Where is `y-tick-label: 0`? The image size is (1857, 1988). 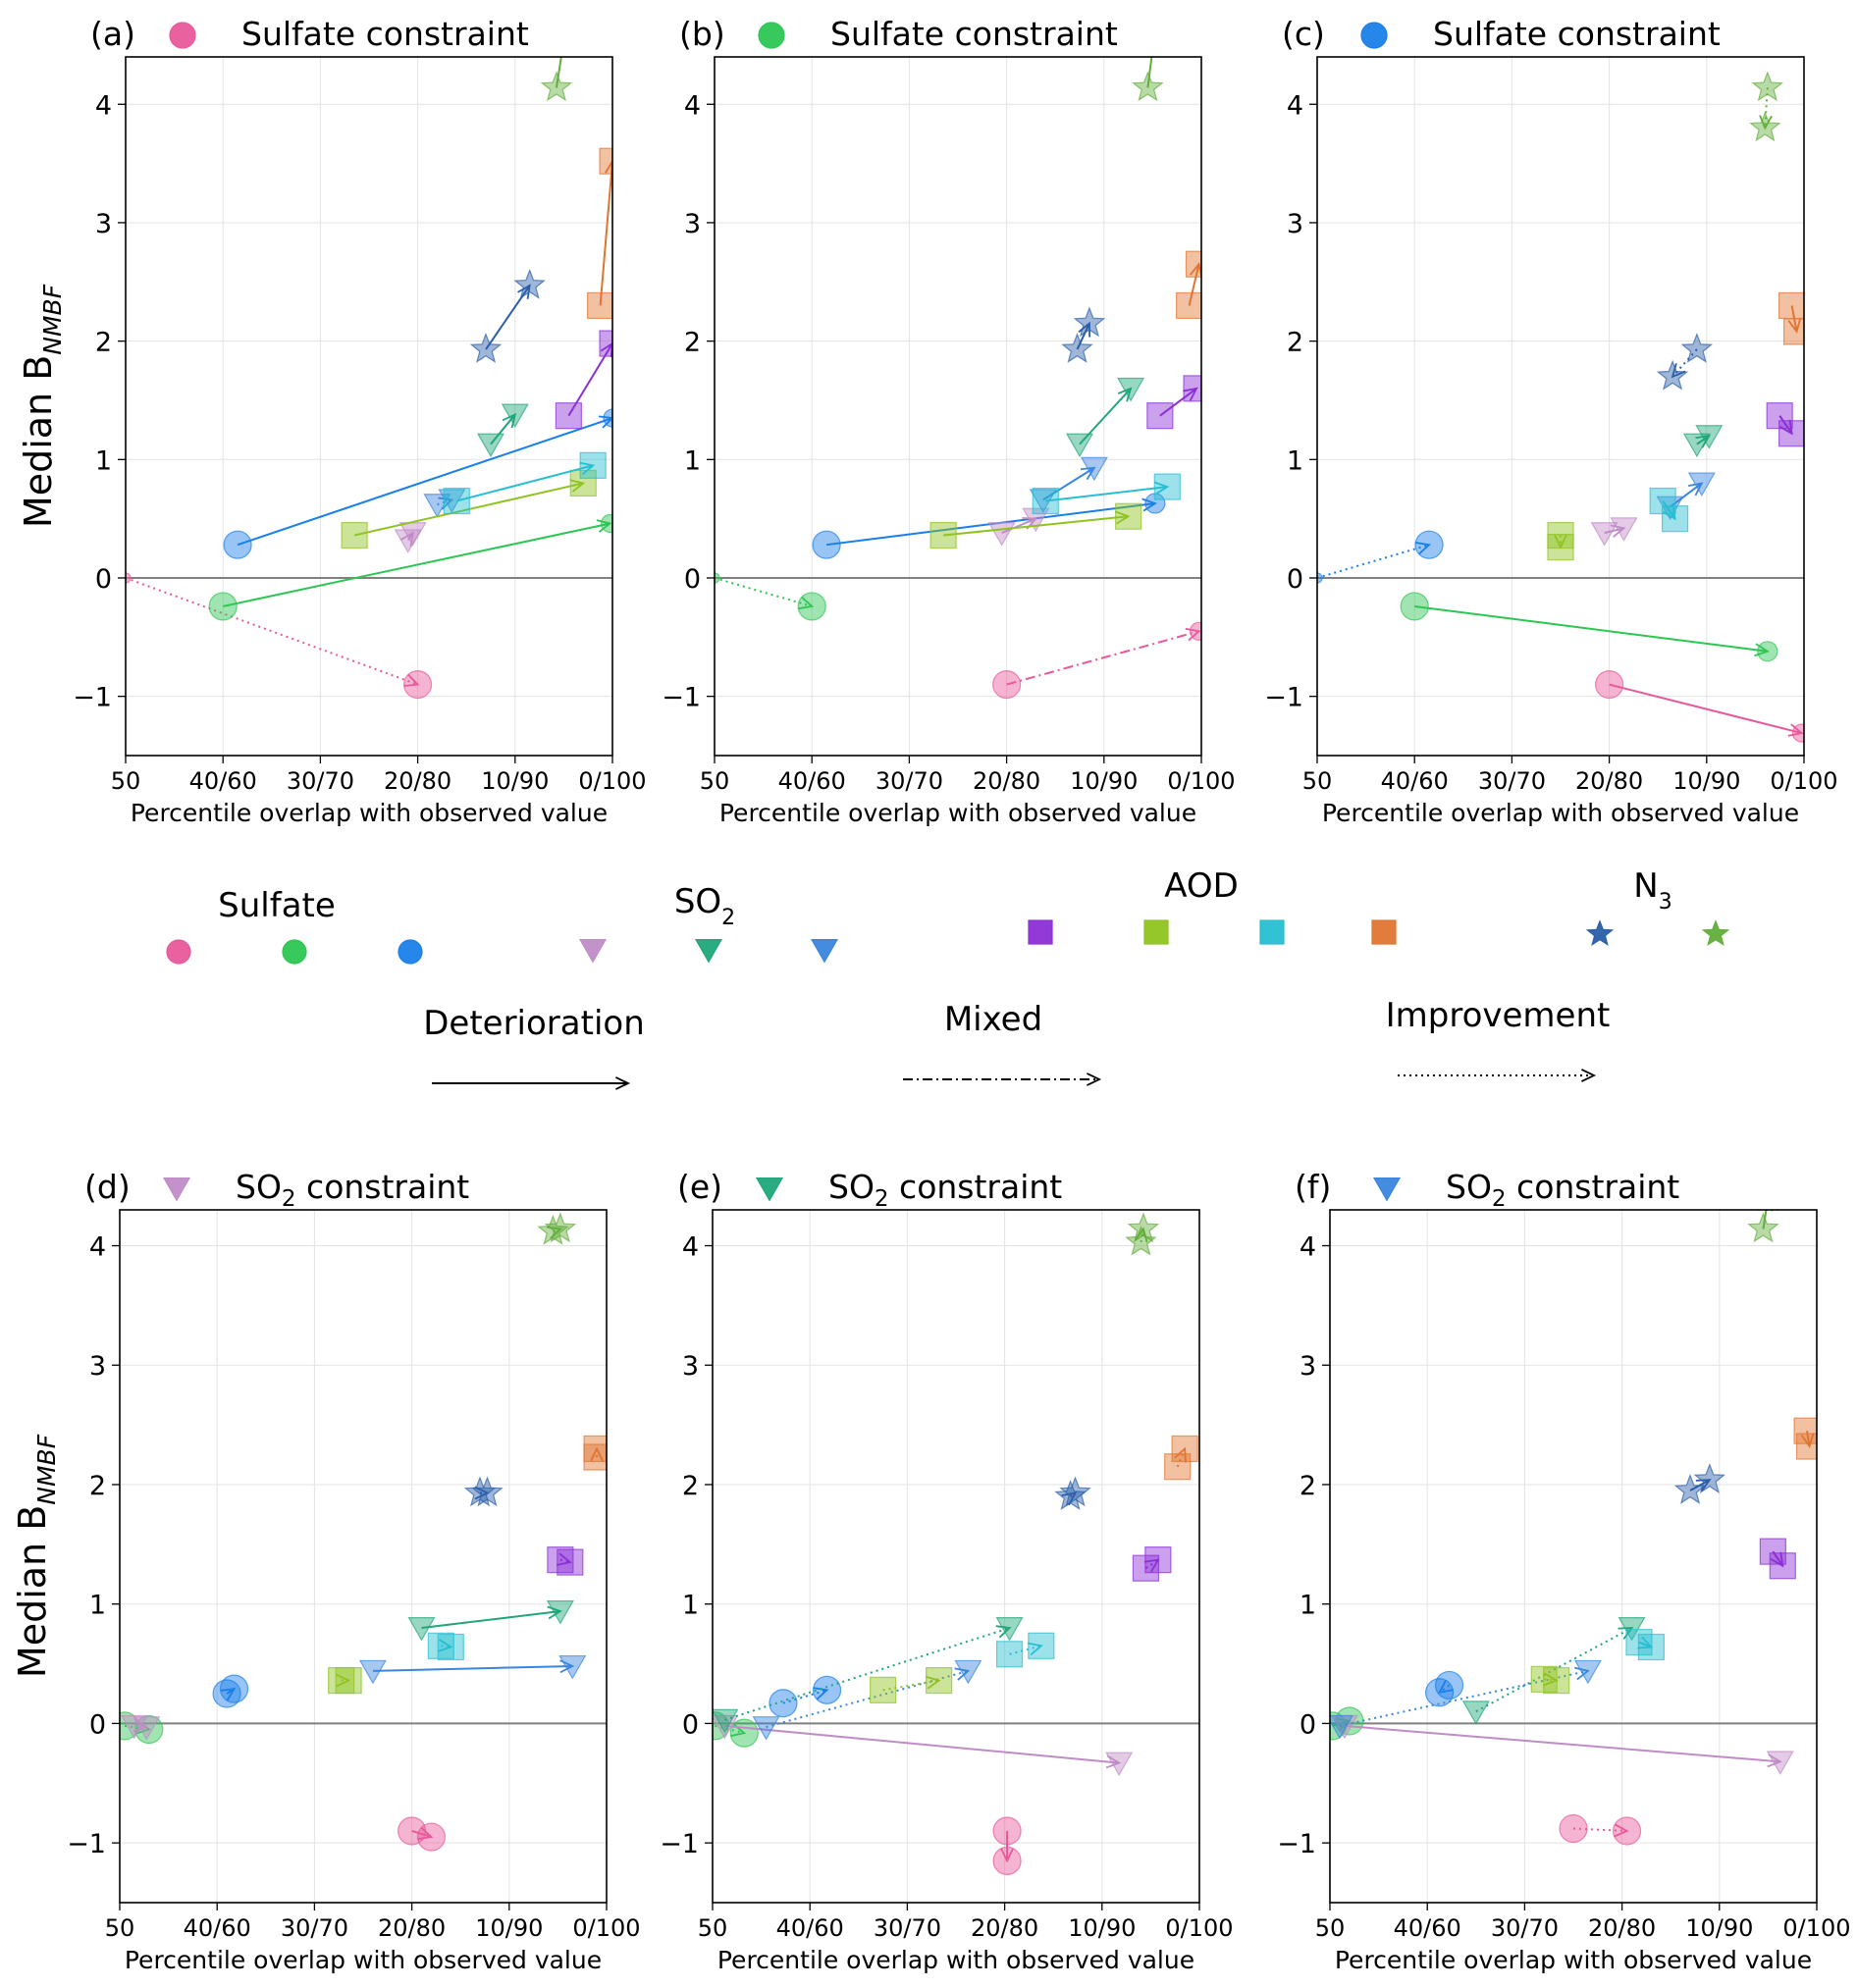 y-tick-label: 0 is located at coordinates (103, 579).